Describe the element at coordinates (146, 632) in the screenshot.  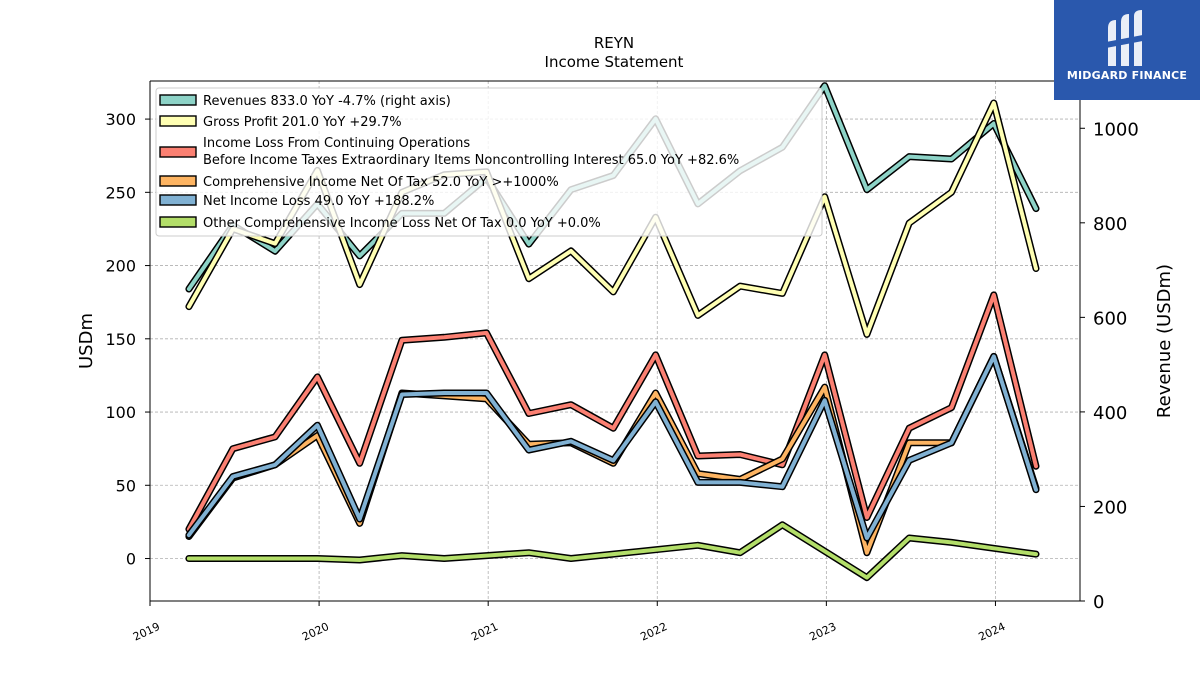
I see `x-tick-label: 2019` at that location.